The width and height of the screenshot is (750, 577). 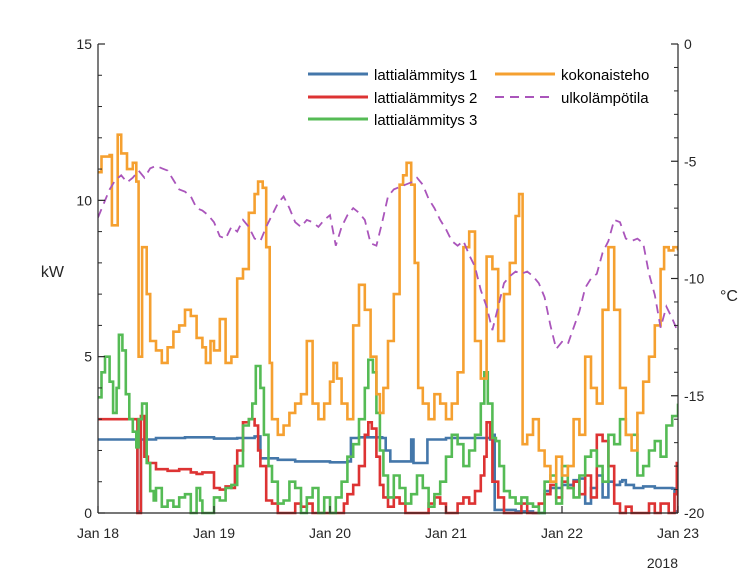 I want to click on right-axis-label: °C, so click(x=729, y=296).